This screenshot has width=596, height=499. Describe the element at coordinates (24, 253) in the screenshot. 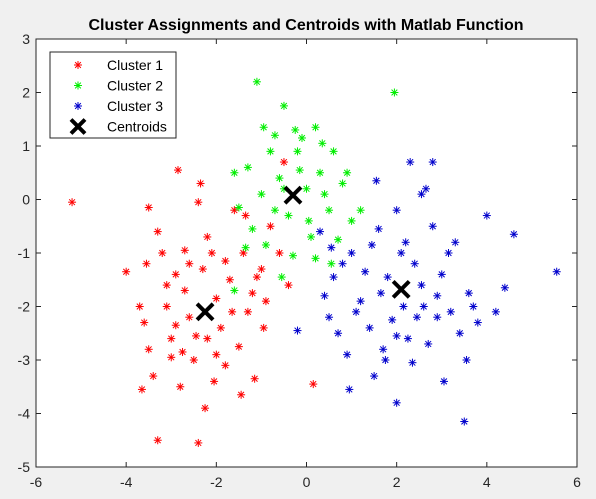

I see `y-tick-label: -1` at that location.